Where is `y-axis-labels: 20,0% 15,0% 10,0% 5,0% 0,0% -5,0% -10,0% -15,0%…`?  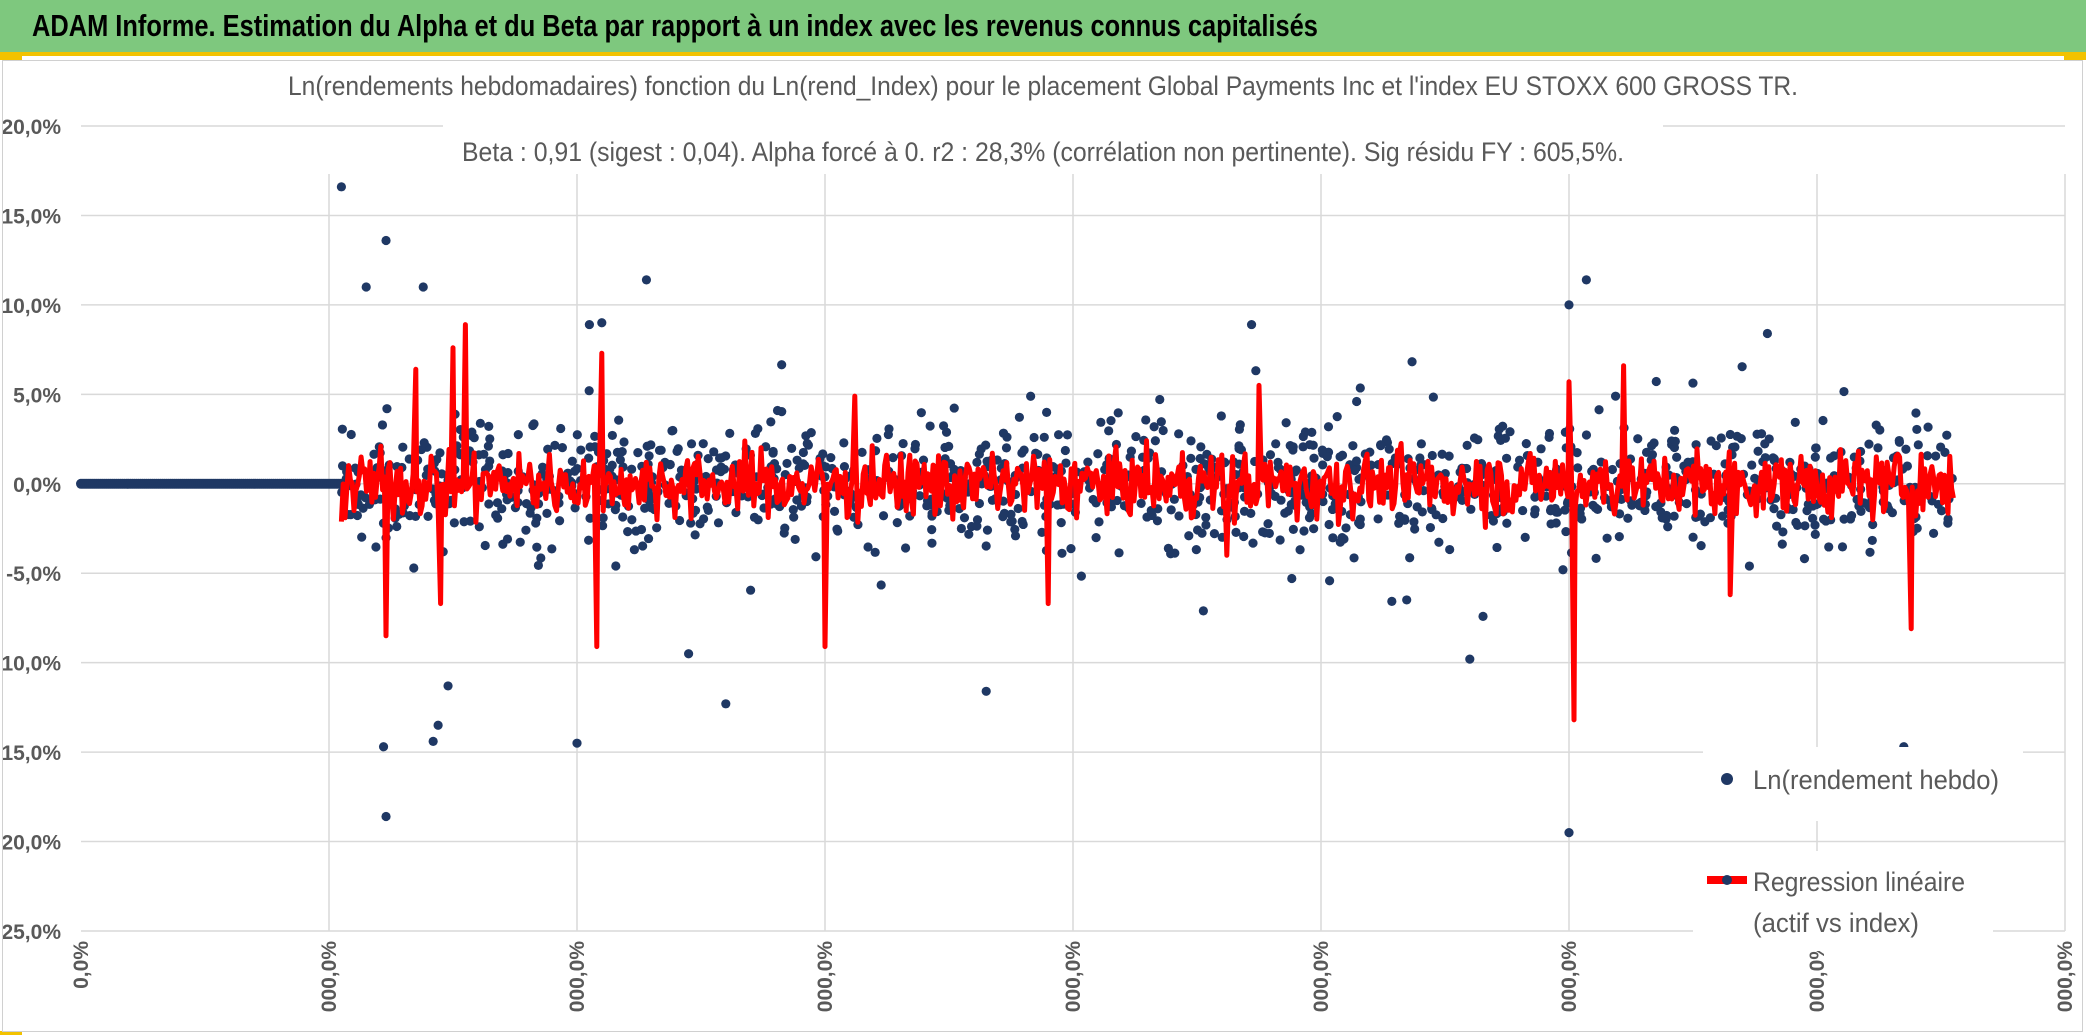 y-axis-labels: 20,0% 15,0% 10,0% 5,0% 0,0% -5,0% -10,0% -15,0%… is located at coordinates (32, 530).